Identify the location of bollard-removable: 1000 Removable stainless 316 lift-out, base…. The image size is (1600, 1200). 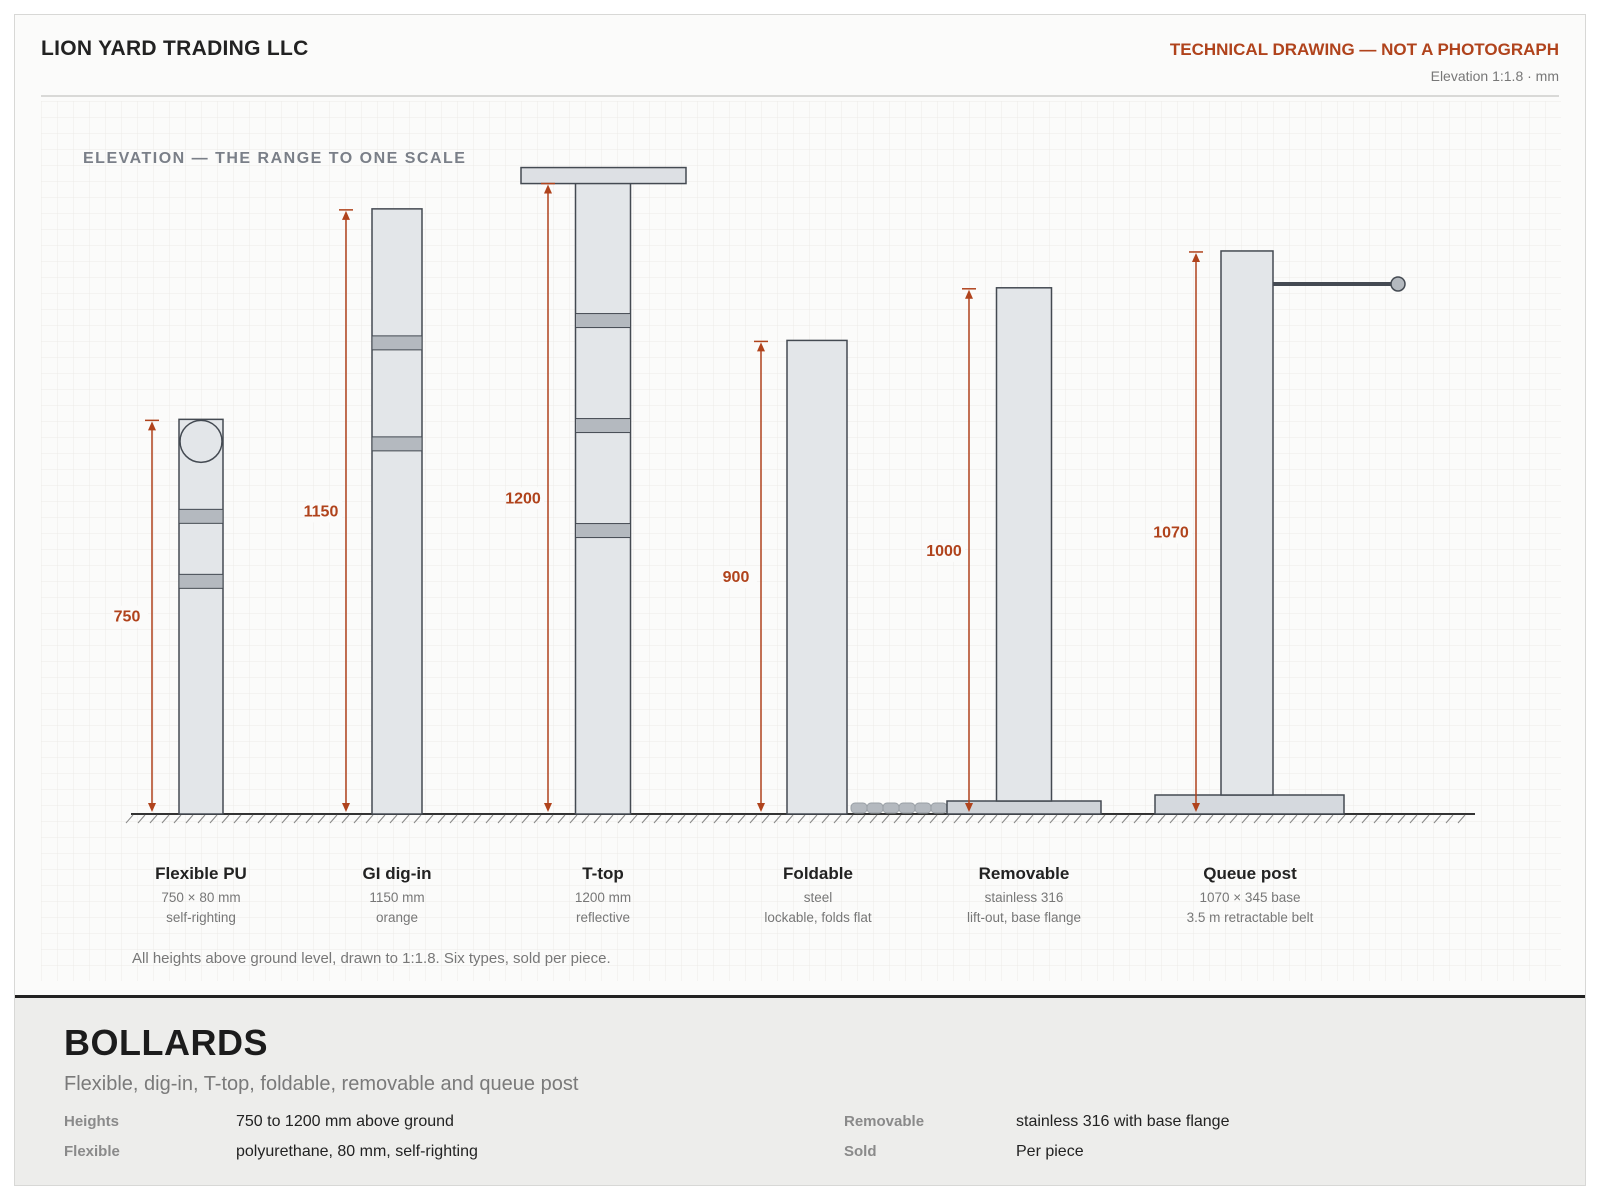
(1014, 606).